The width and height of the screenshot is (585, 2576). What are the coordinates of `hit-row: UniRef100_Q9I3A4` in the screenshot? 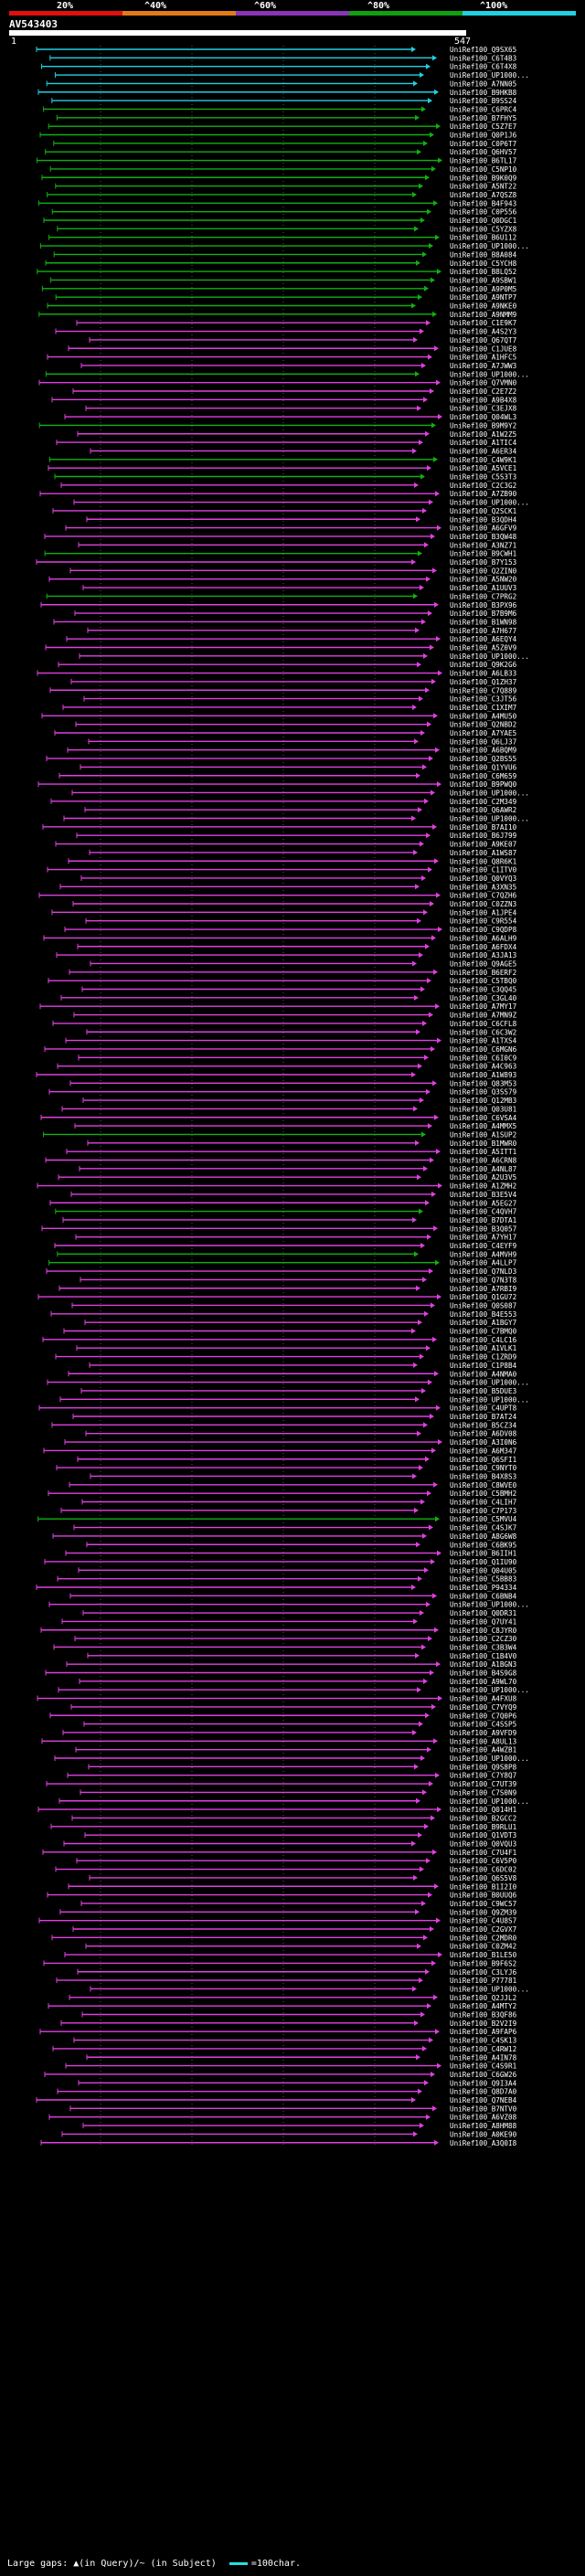 It's located at (298, 2083).